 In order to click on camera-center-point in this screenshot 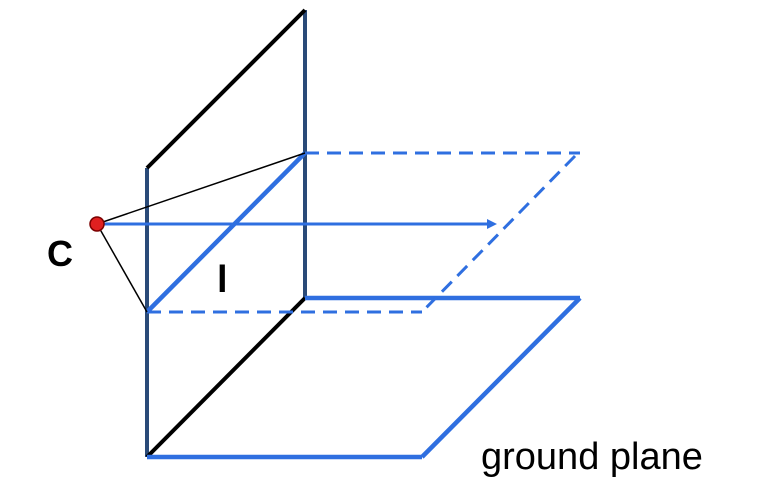, I will do `click(97, 224)`.